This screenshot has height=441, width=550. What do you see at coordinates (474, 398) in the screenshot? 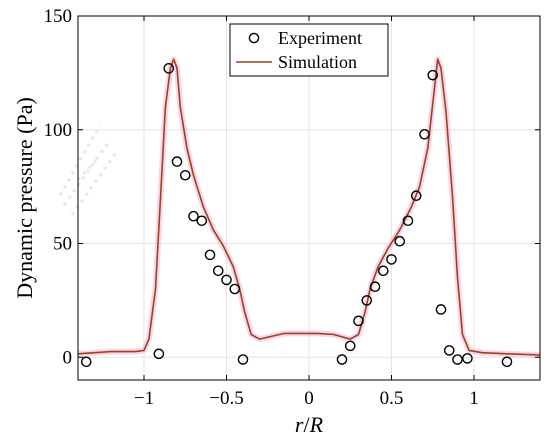
I see `x-tick-label-4: 1` at bounding box center [474, 398].